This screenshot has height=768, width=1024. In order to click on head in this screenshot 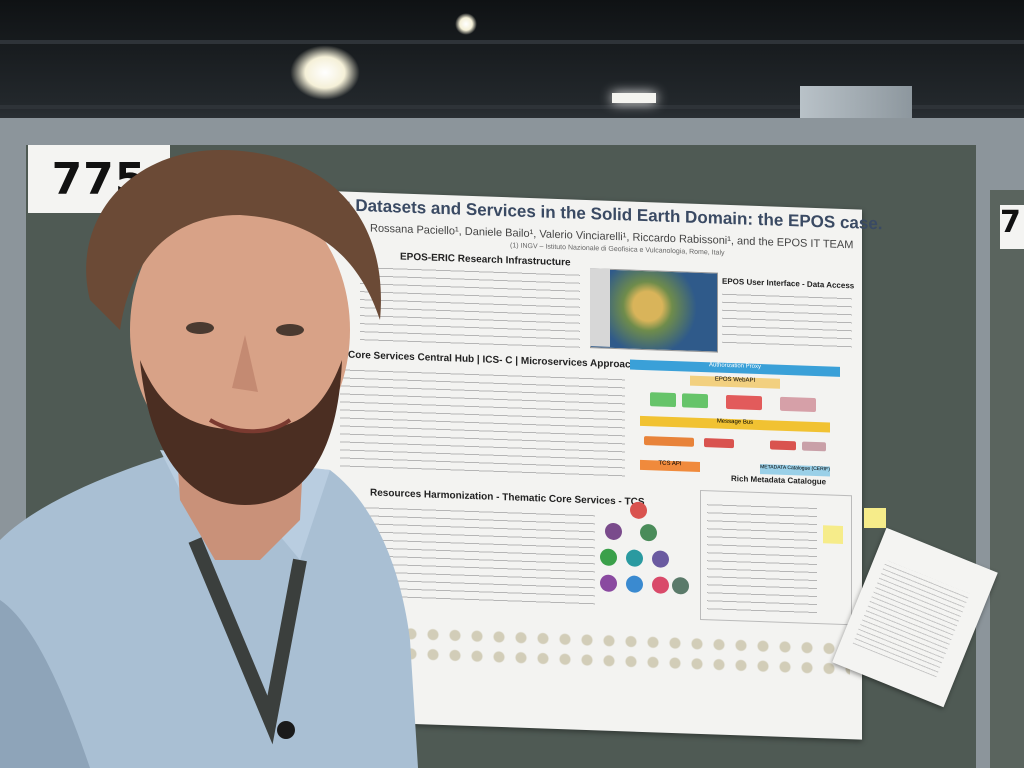, I will do `click(240, 330)`.